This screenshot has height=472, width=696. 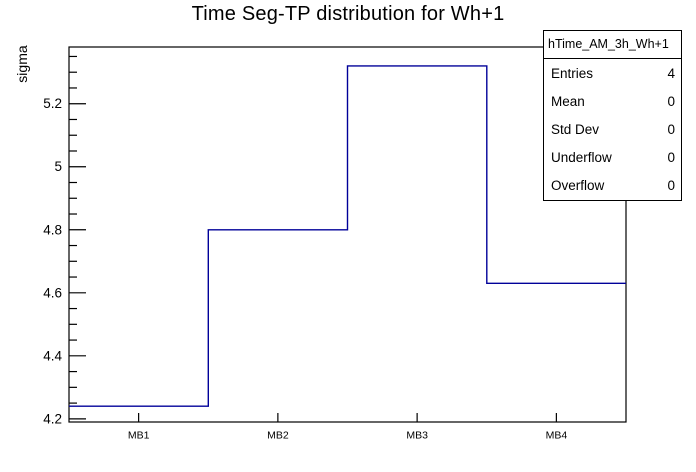 I want to click on x-tick-label: MB3, so click(x=417, y=436).